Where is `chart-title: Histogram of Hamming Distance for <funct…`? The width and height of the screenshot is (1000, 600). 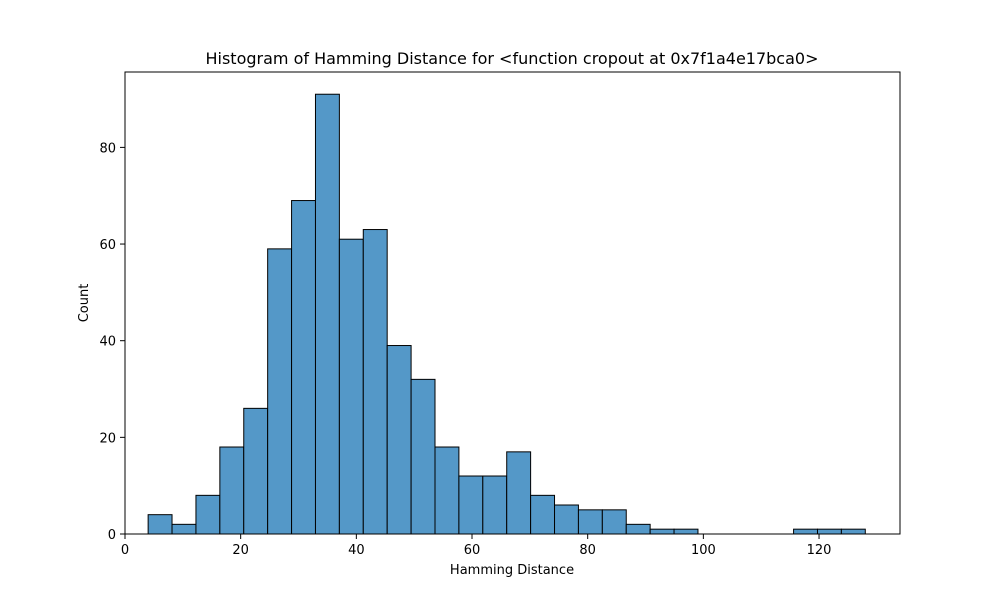
chart-title: Histogram of Hamming Distance for <funct… is located at coordinates (511, 58).